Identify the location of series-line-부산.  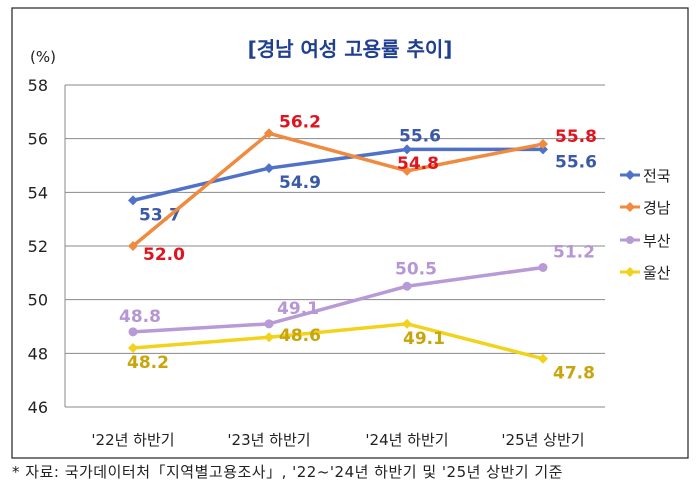
(338, 299).